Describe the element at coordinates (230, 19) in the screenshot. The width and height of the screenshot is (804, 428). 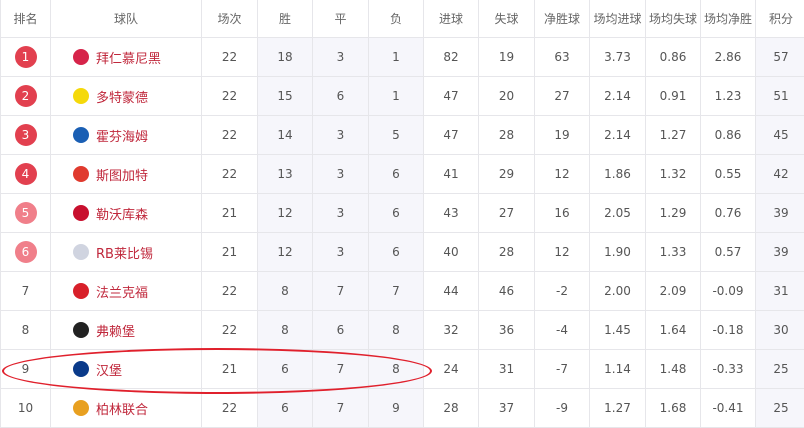
I see `column-header: 场次` at that location.